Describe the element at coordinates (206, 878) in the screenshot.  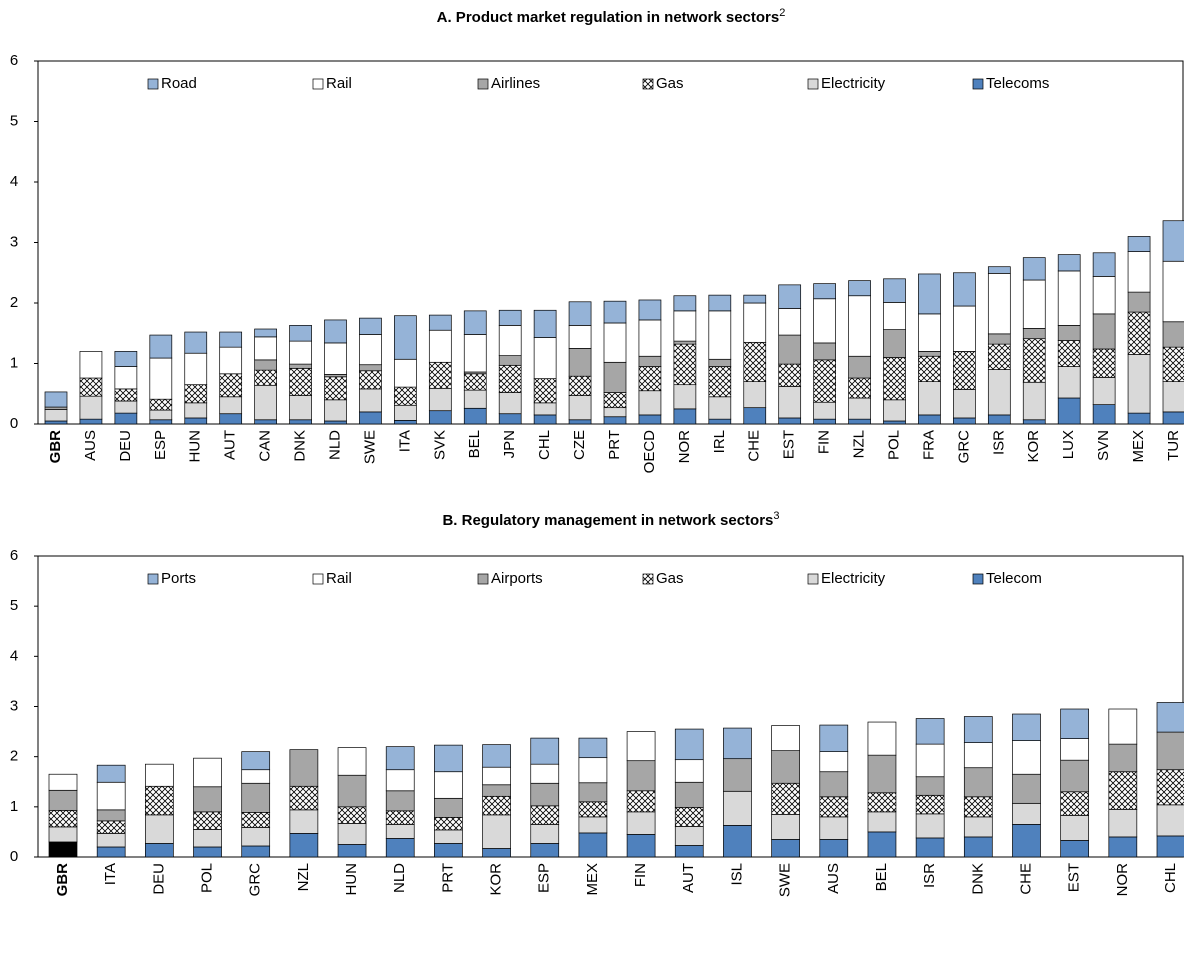
I see `x-tick-label: POL` at that location.